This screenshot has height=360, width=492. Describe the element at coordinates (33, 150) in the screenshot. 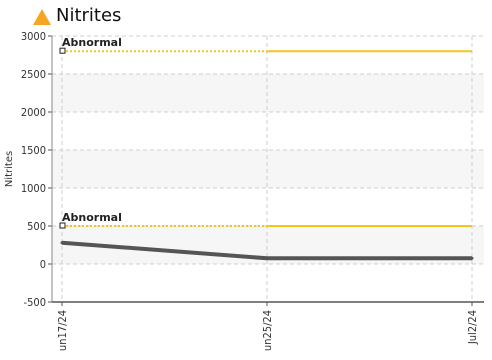

I see `y-tick-label: 1500` at that location.